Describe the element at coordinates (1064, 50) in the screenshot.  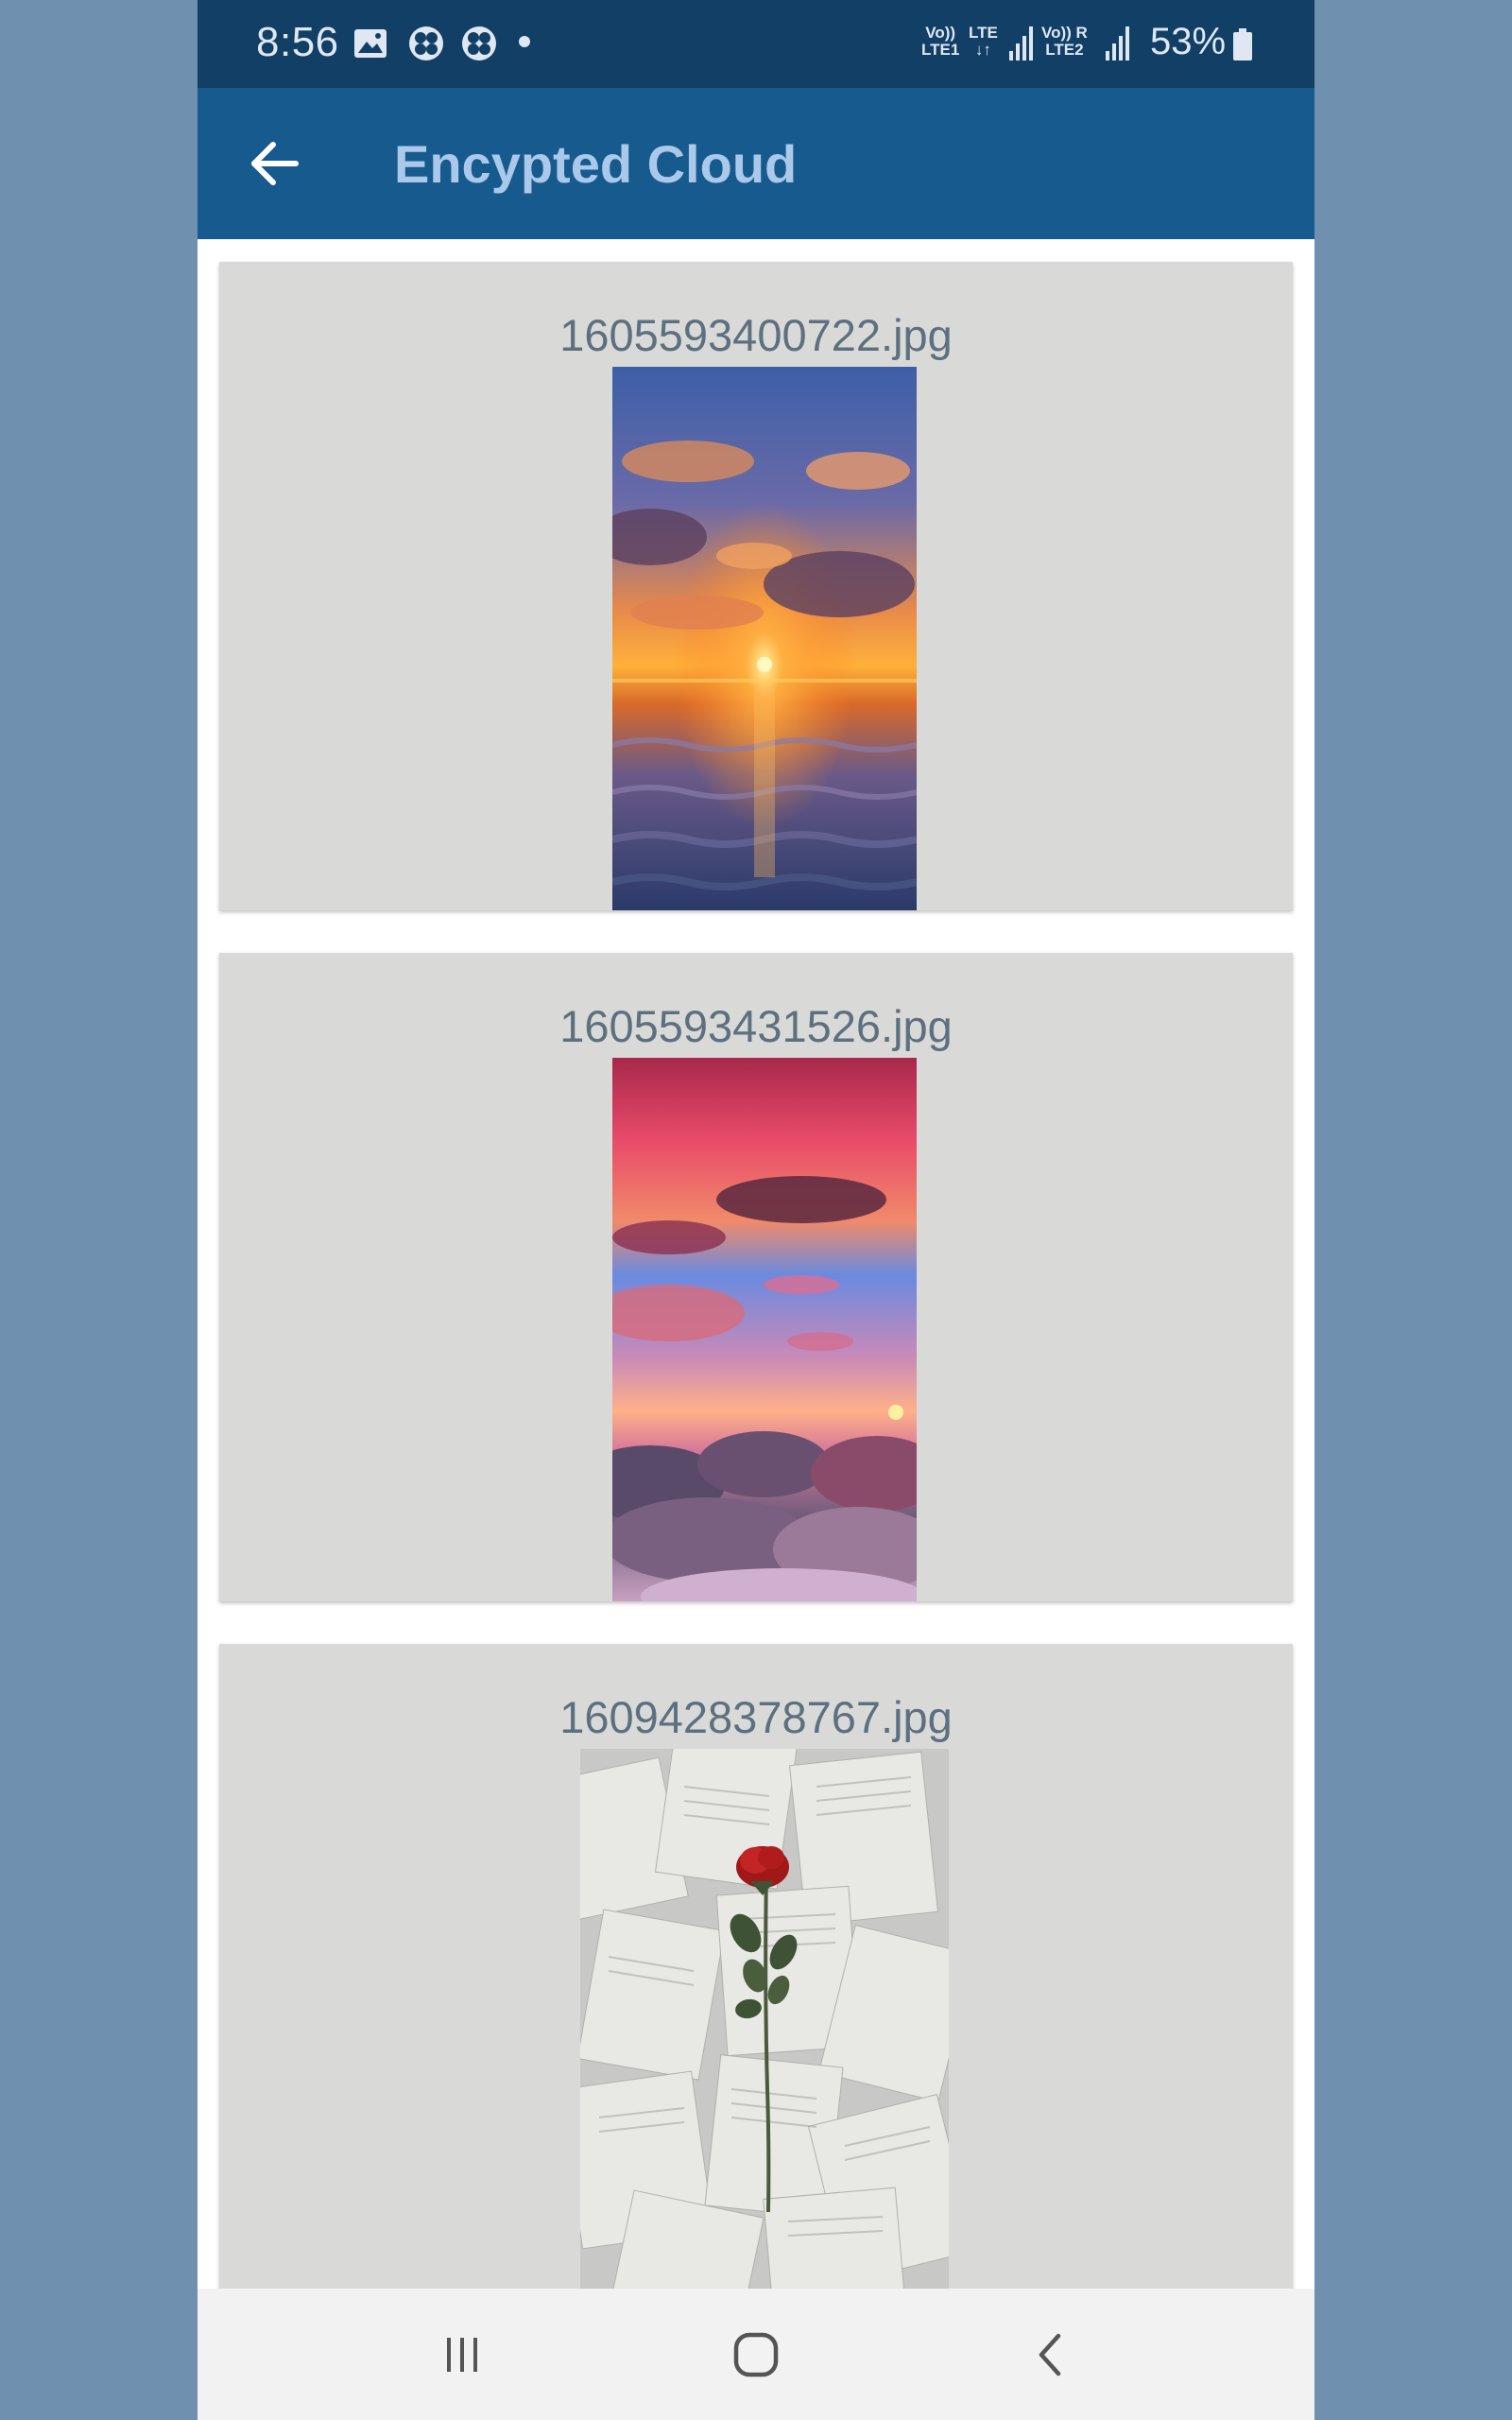
I see `network-2-bottom: LTE2` at that location.